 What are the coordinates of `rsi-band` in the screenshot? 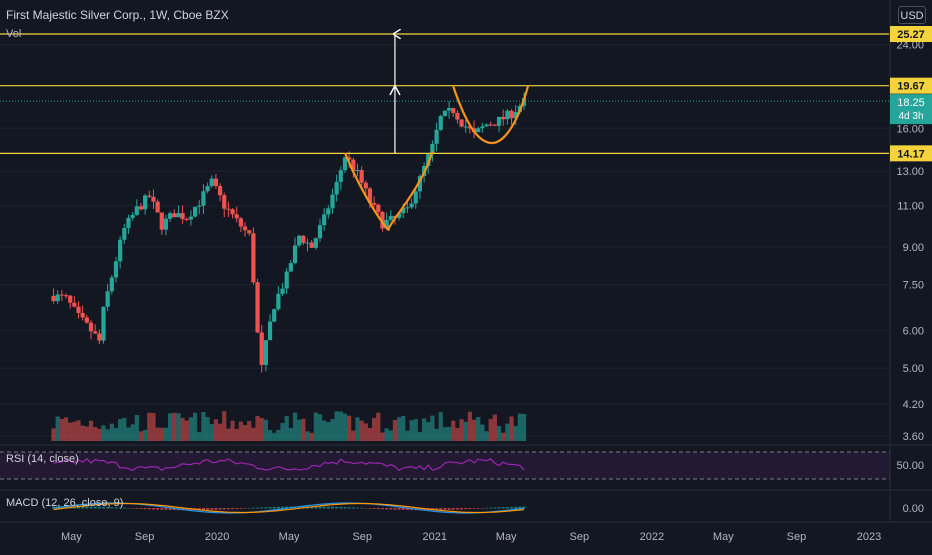 It's located at (445, 465).